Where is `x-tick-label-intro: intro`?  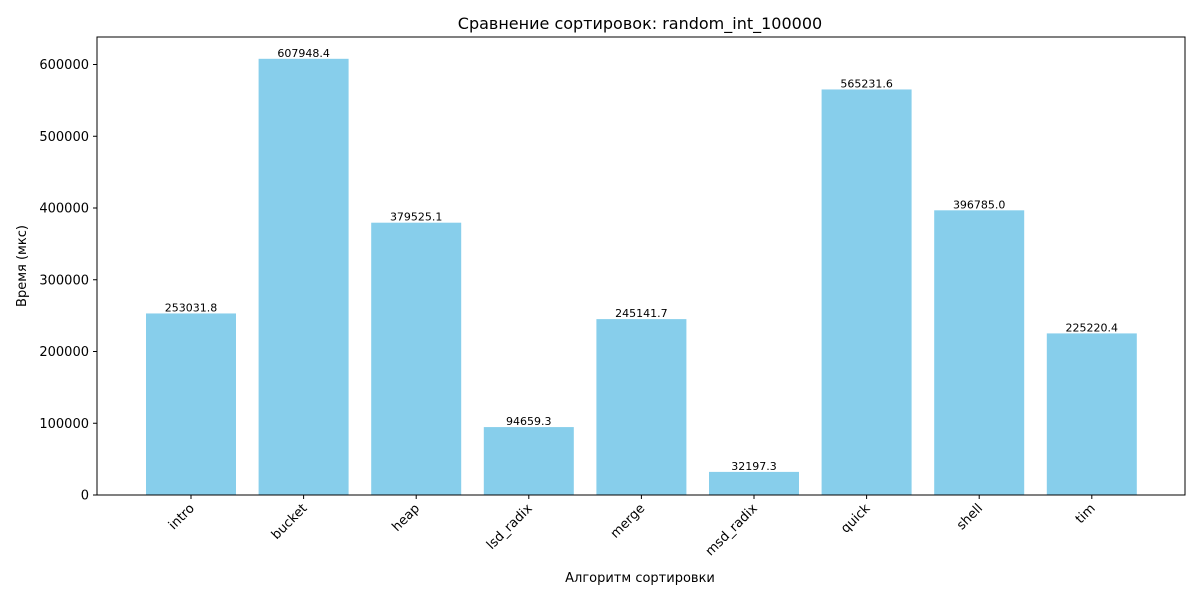
x-tick-label-intro: intro is located at coordinates (182, 517).